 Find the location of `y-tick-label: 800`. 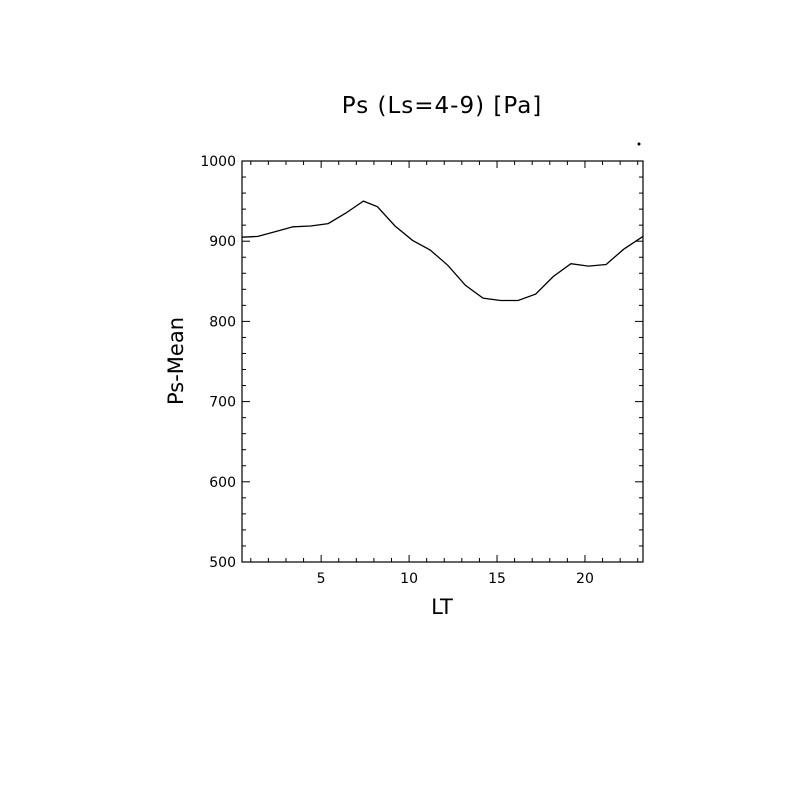

y-tick-label: 800 is located at coordinates (222, 322).